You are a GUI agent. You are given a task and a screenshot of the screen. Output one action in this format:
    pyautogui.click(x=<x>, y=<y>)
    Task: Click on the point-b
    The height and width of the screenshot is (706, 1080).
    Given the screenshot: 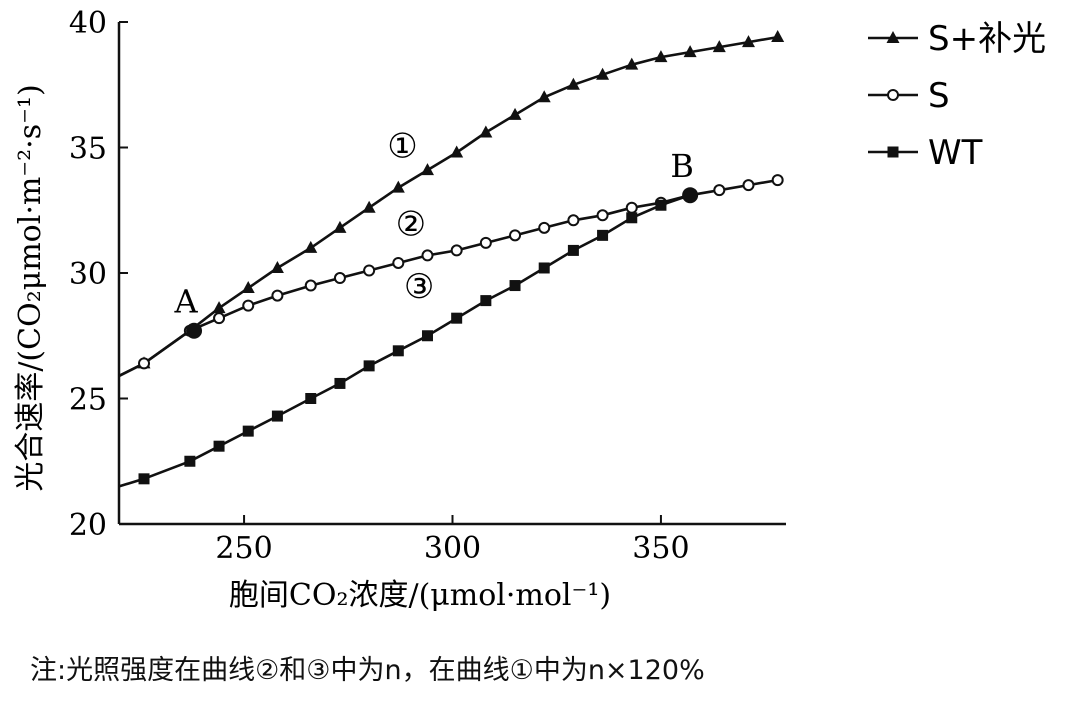 What is the action you would take?
    pyautogui.click(x=690, y=195)
    